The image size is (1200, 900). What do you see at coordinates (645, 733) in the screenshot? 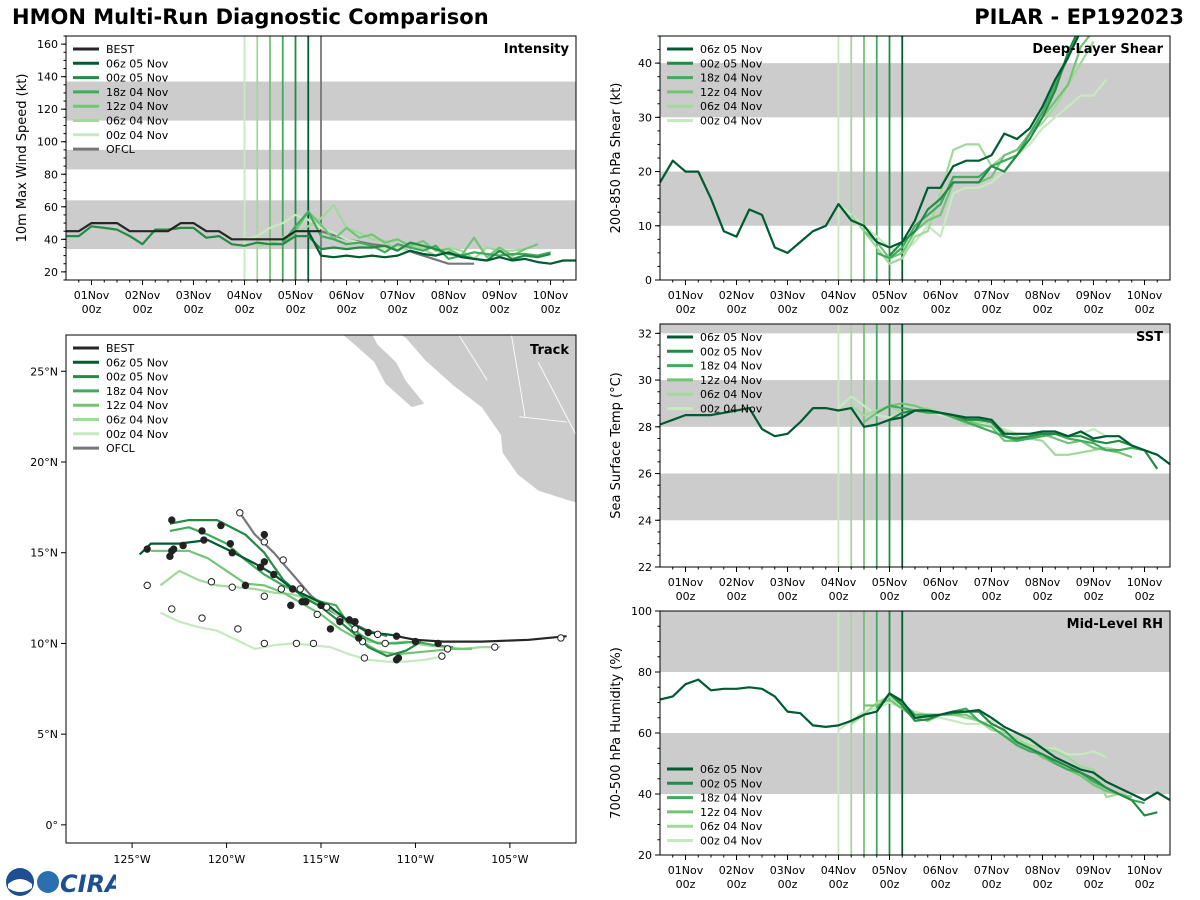
I see `rh-ytick-label: 60` at bounding box center [645, 733].